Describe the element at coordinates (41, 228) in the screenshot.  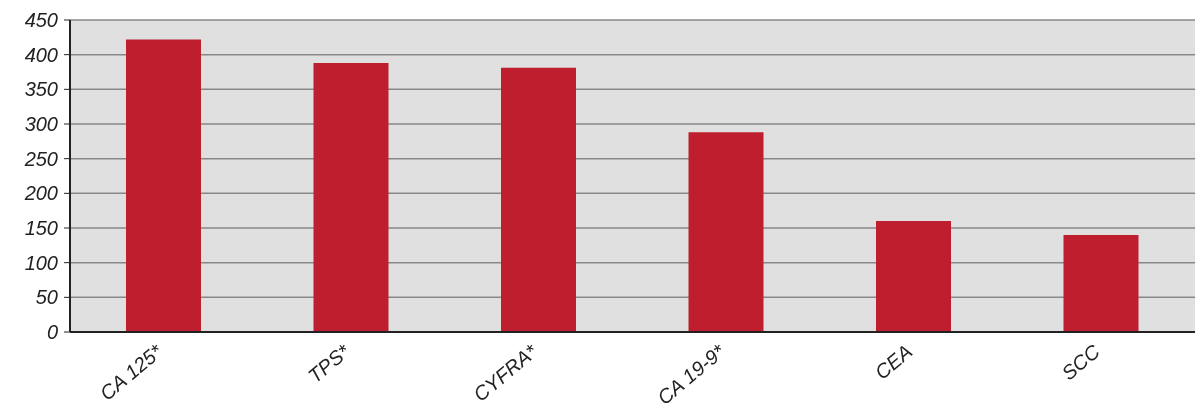
I see `y-tick-label: 150` at that location.